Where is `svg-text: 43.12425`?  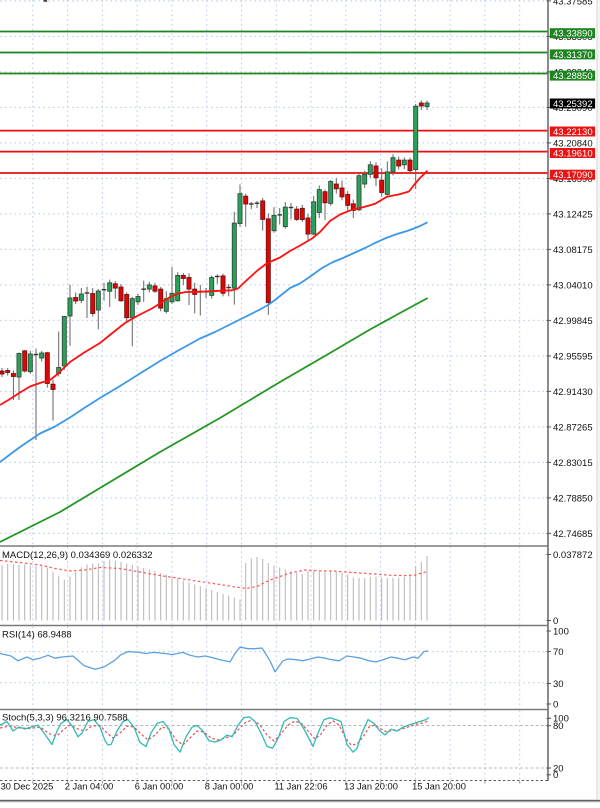 svg-text: 43.12425 is located at coordinates (573, 214).